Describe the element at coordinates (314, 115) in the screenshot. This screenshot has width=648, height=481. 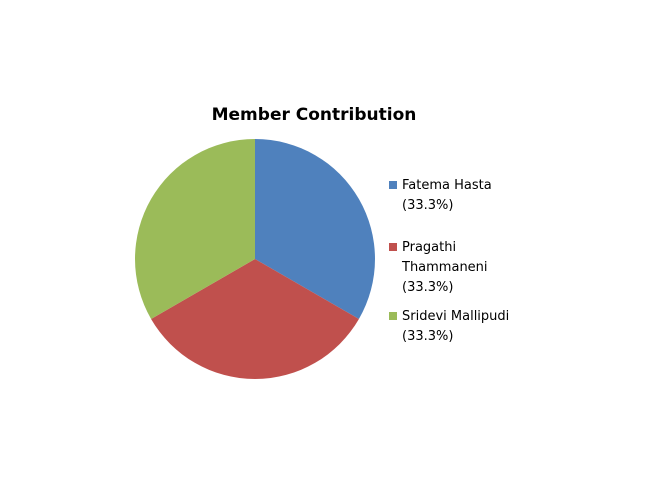
I see `chart-title: Member Contribution` at that location.